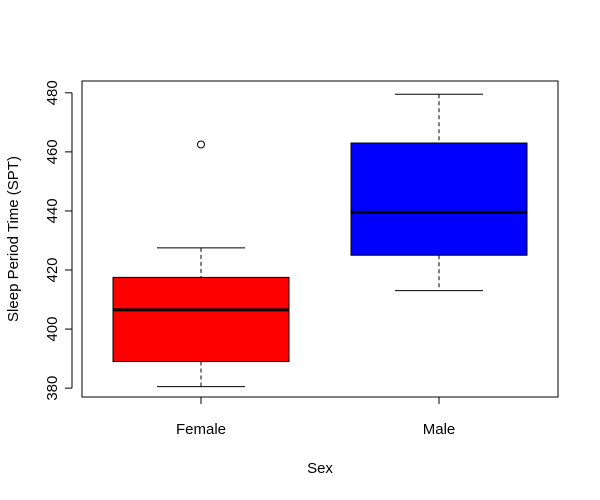 The width and height of the screenshot is (600, 500). I want to click on x-category-label: Male, so click(439, 429).